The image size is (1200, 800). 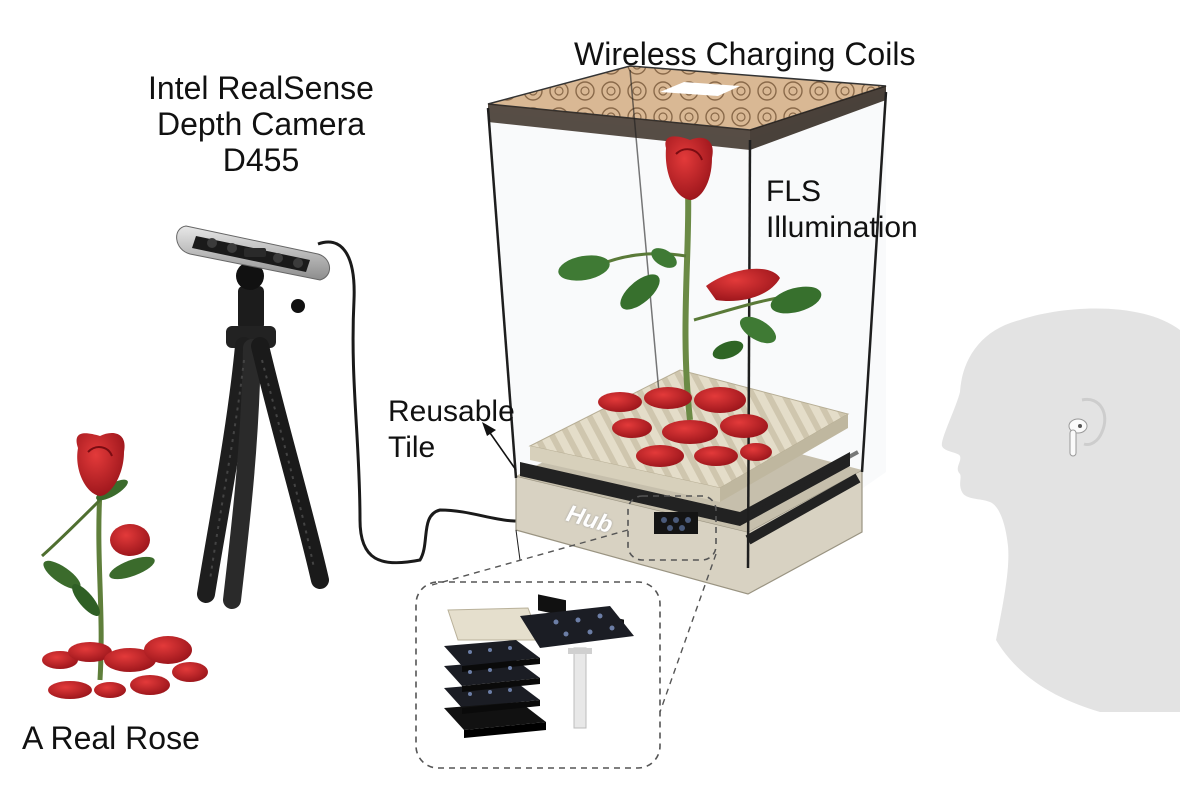 I want to click on tripod, so click(x=263, y=435).